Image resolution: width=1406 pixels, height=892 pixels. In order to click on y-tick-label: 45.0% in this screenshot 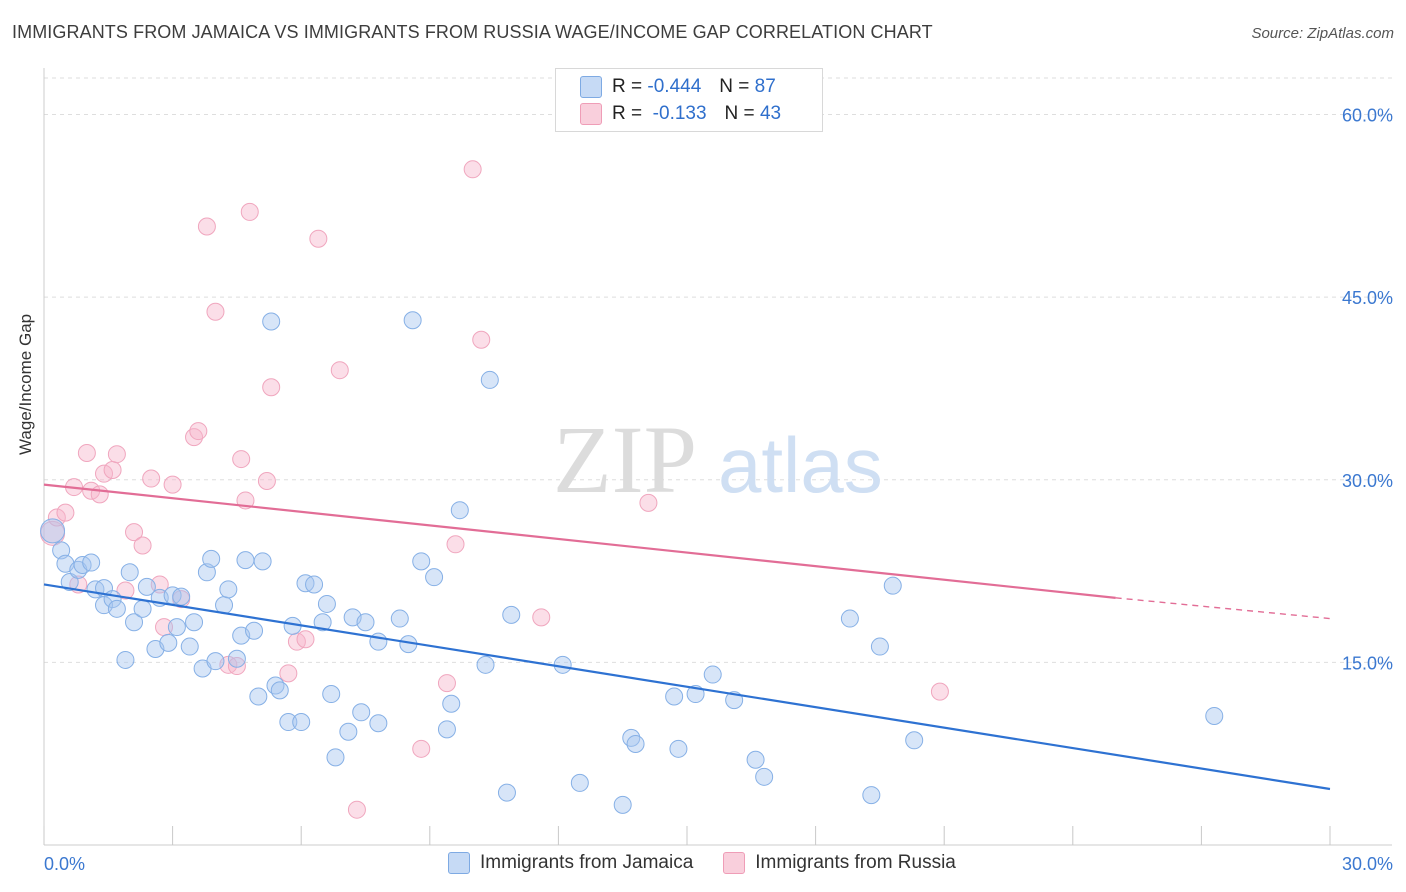, I will do `click(1367, 298)`.